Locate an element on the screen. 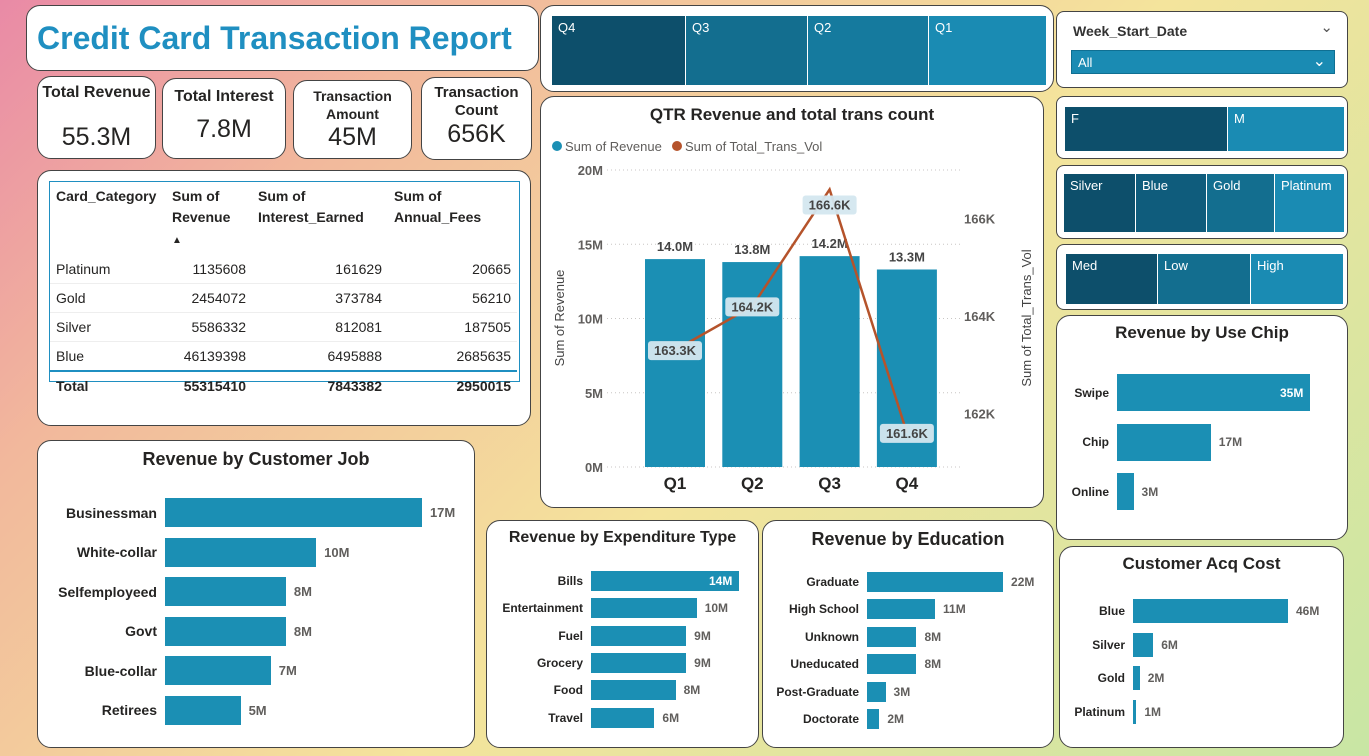 The width and height of the screenshot is (1369, 756). table-row: Platinum 1135608 161629 20665 is located at coordinates (283, 269).